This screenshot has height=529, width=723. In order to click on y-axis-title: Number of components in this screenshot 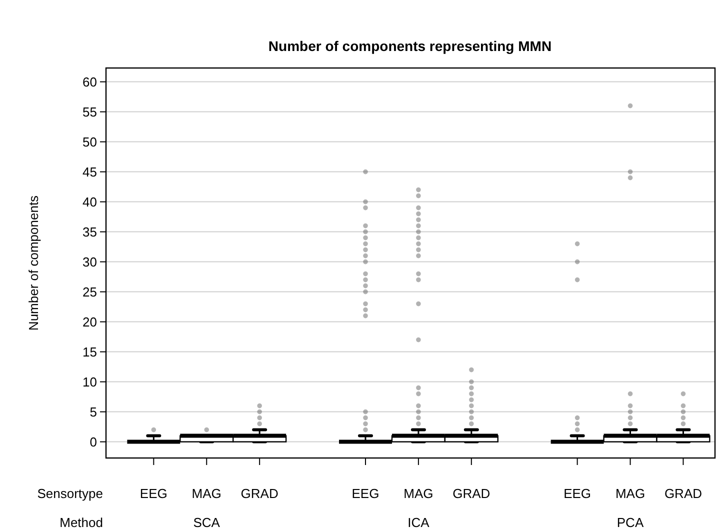, I will do `click(33, 262)`.